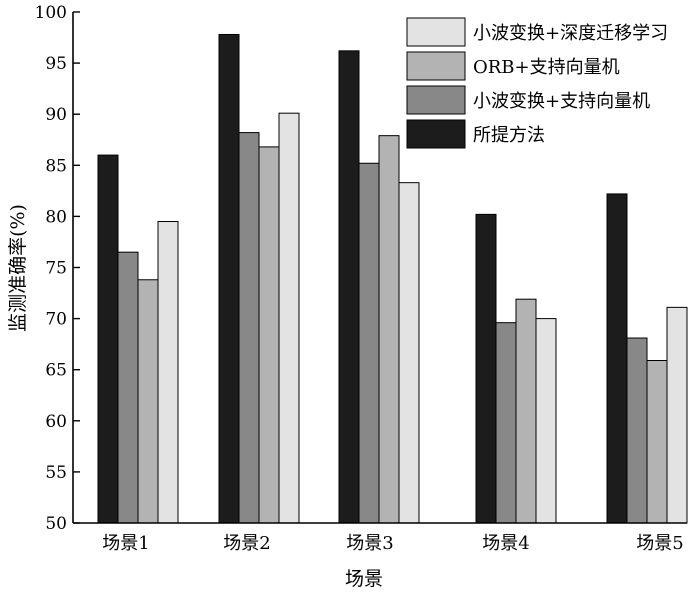 Image resolution: width=700 pixels, height=597 pixels. Describe the element at coordinates (369, 543) in the screenshot. I see `x-category-label: 场景3` at that location.